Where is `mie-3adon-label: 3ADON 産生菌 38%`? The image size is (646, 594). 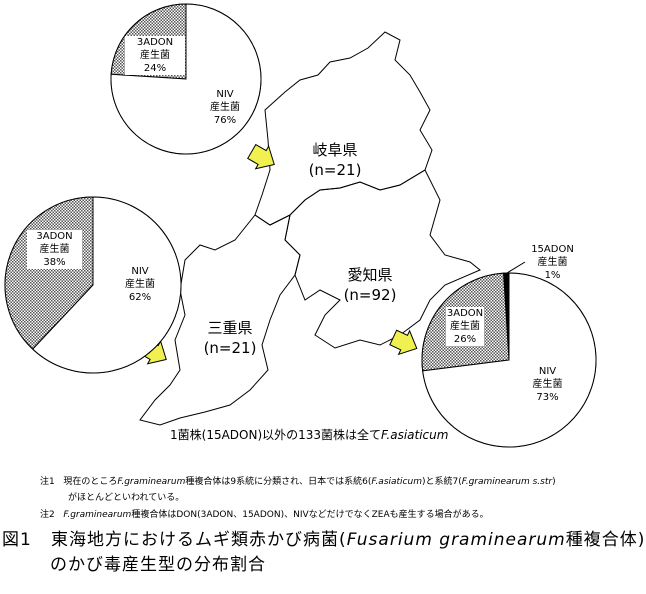
mie-3adon-label: 3ADON 産生菌 38% is located at coordinates (54, 249).